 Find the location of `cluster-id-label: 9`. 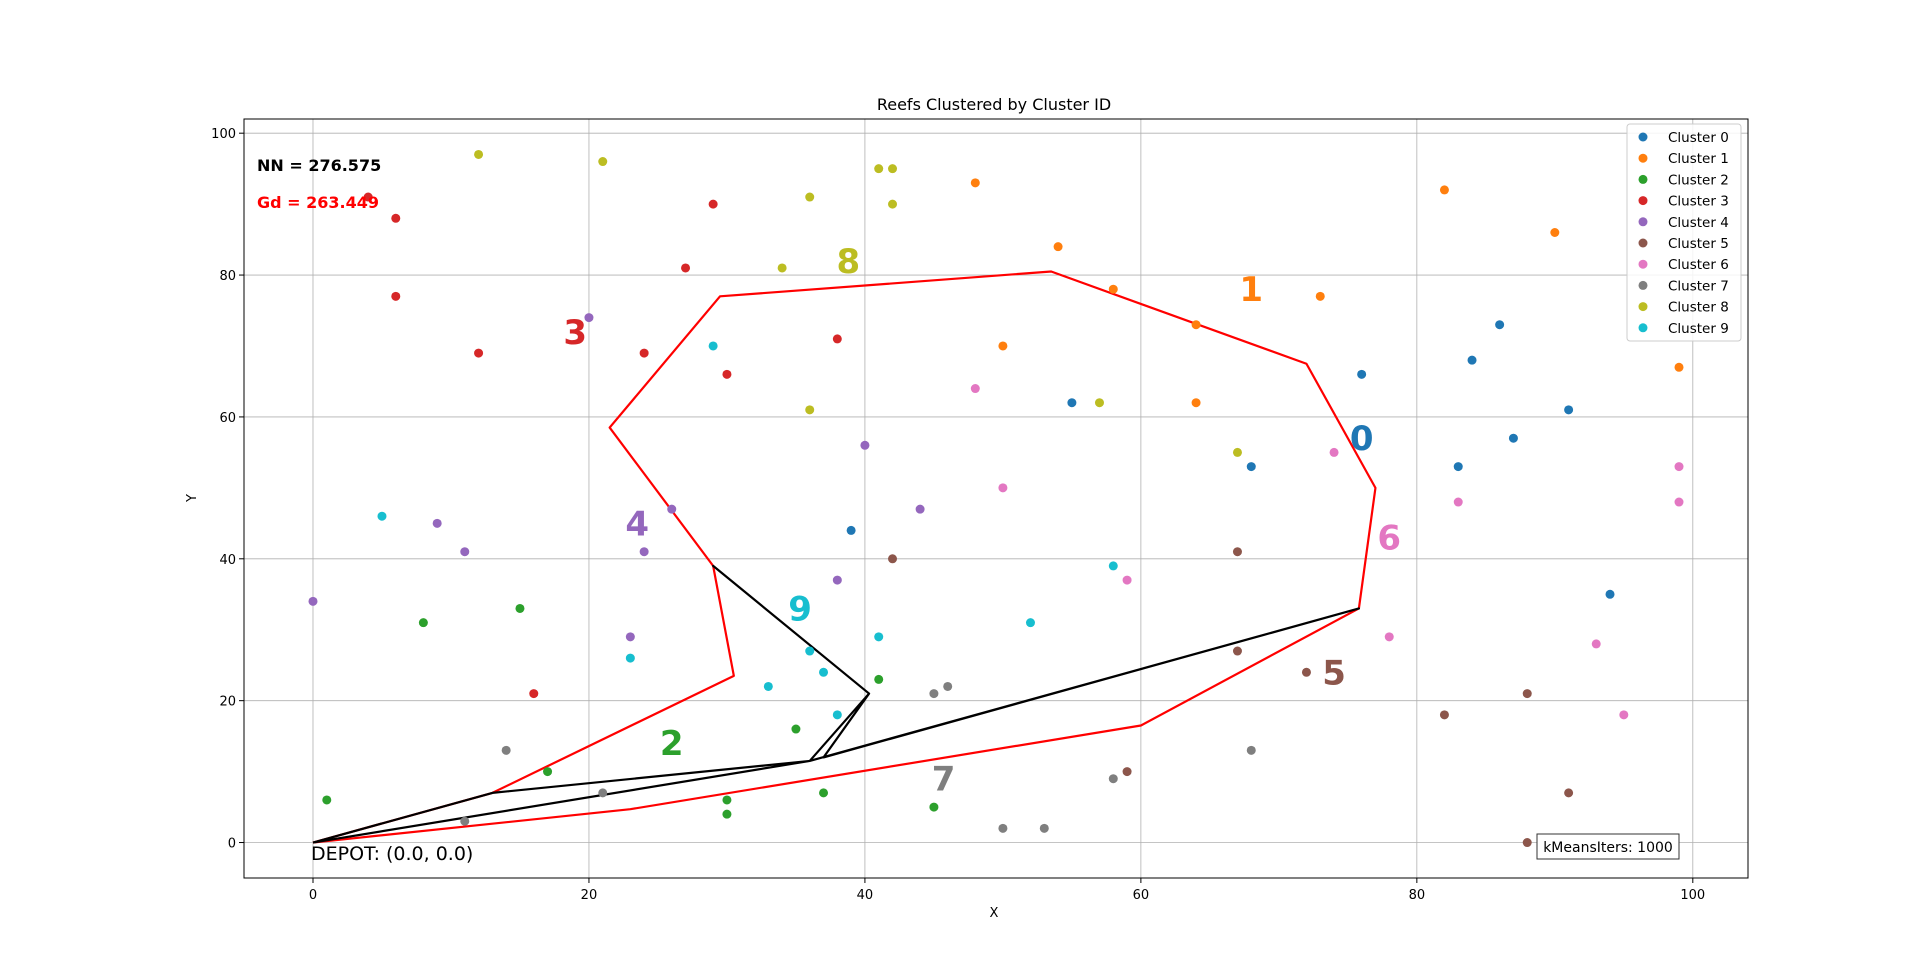

cluster-id-label: 9 is located at coordinates (800, 609).